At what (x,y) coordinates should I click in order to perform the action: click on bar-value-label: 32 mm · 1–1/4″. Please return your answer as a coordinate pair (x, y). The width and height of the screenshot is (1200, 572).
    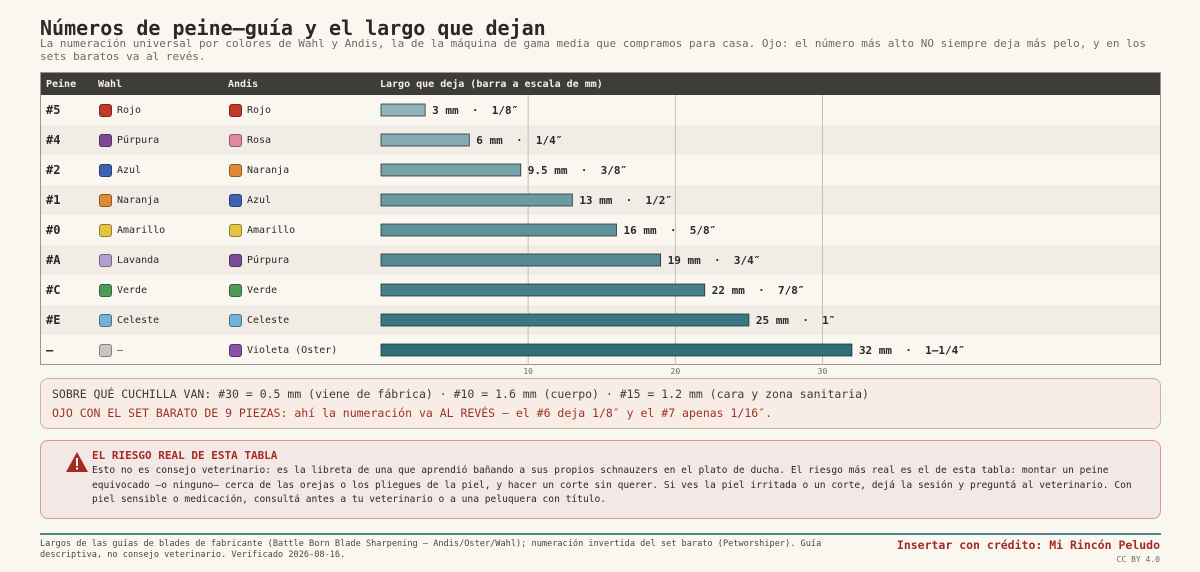
    Looking at the image, I should click on (912, 350).